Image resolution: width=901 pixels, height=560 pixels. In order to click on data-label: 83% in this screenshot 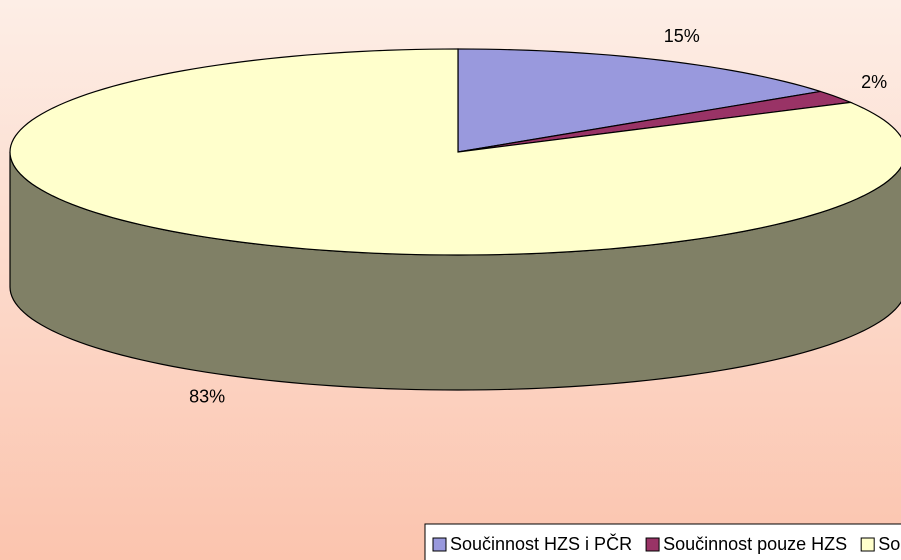, I will do `click(207, 397)`.